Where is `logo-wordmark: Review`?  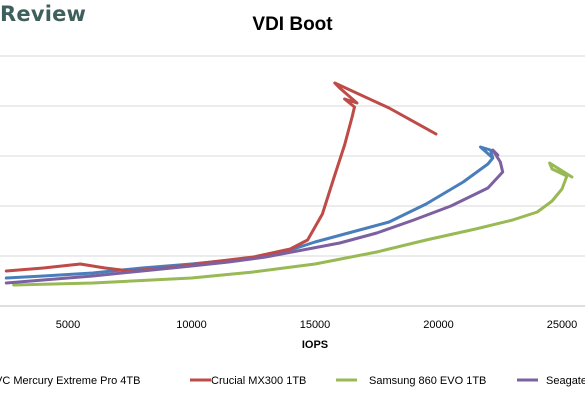 logo-wordmark: Review is located at coordinates (43, 14).